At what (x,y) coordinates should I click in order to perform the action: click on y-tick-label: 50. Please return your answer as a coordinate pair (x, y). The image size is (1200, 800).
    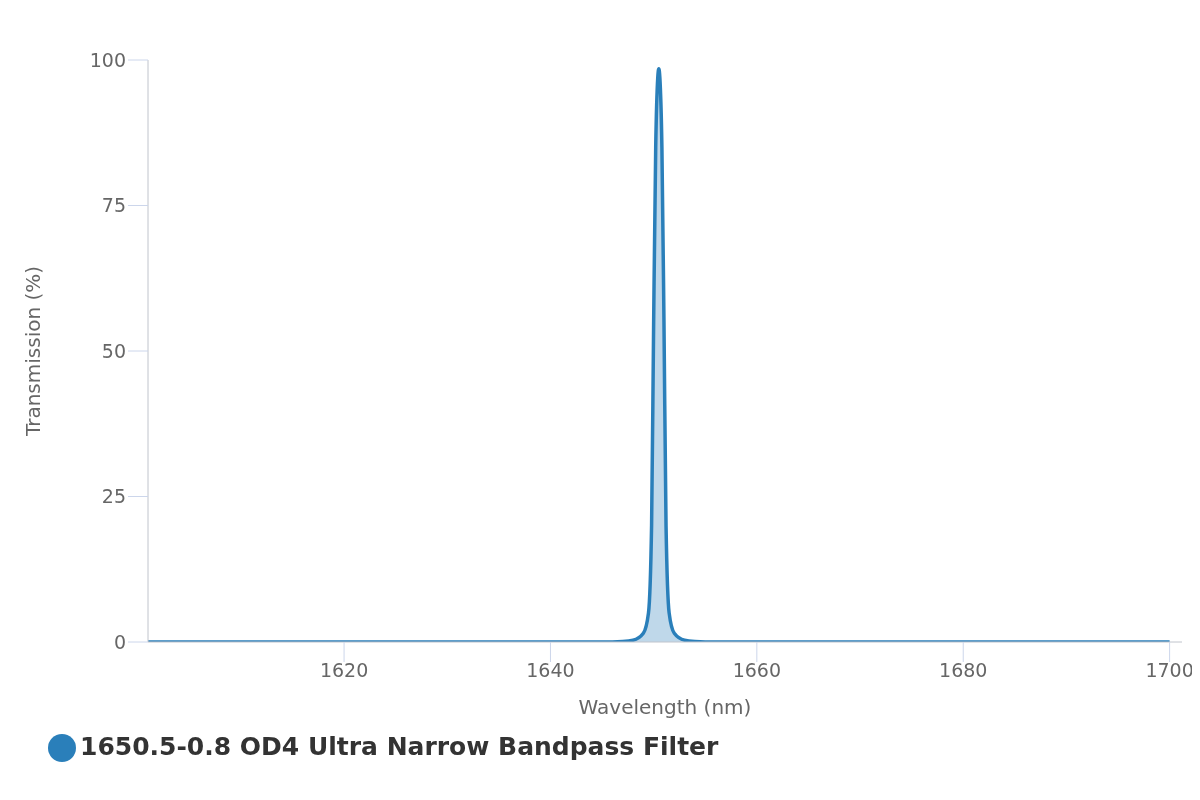
    Looking at the image, I should click on (113, 350).